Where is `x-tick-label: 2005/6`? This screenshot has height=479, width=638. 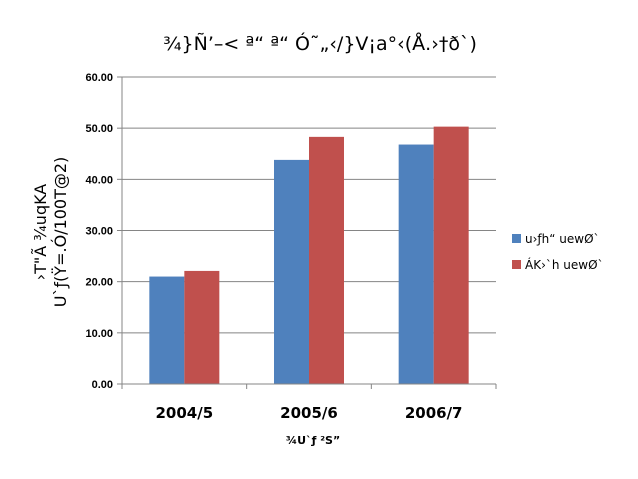
x-tick-label: 2005/6 is located at coordinates (309, 413).